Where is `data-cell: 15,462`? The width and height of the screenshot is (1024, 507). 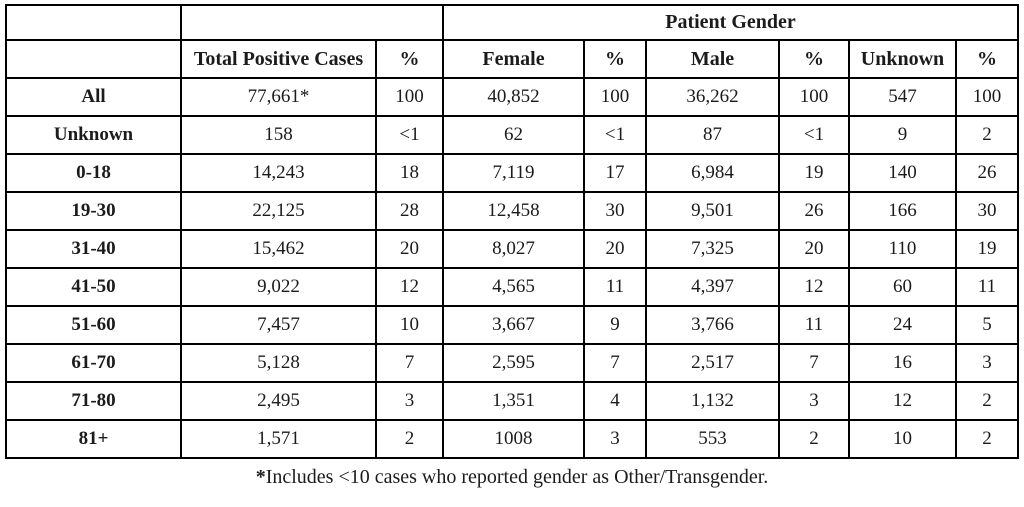 data-cell: 15,462 is located at coordinates (278, 249).